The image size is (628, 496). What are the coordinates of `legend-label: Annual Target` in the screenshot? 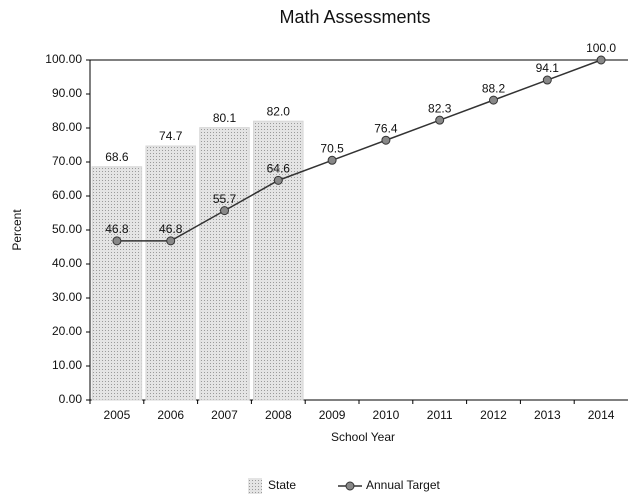 It's located at (403, 485).